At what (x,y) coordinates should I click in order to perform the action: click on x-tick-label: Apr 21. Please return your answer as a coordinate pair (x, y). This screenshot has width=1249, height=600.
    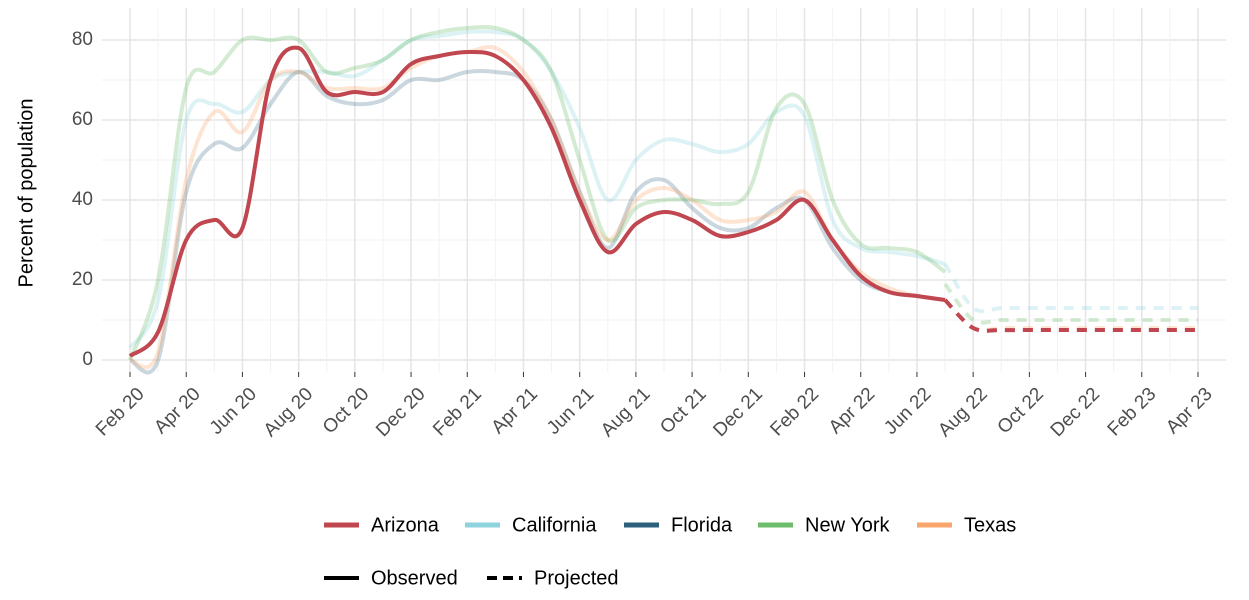
    Looking at the image, I should click on (515, 411).